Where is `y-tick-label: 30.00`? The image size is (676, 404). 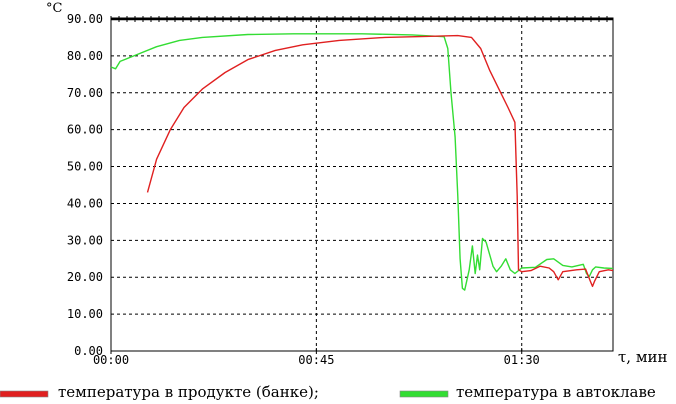
y-tick-label: 30.00 is located at coordinates (85, 240).